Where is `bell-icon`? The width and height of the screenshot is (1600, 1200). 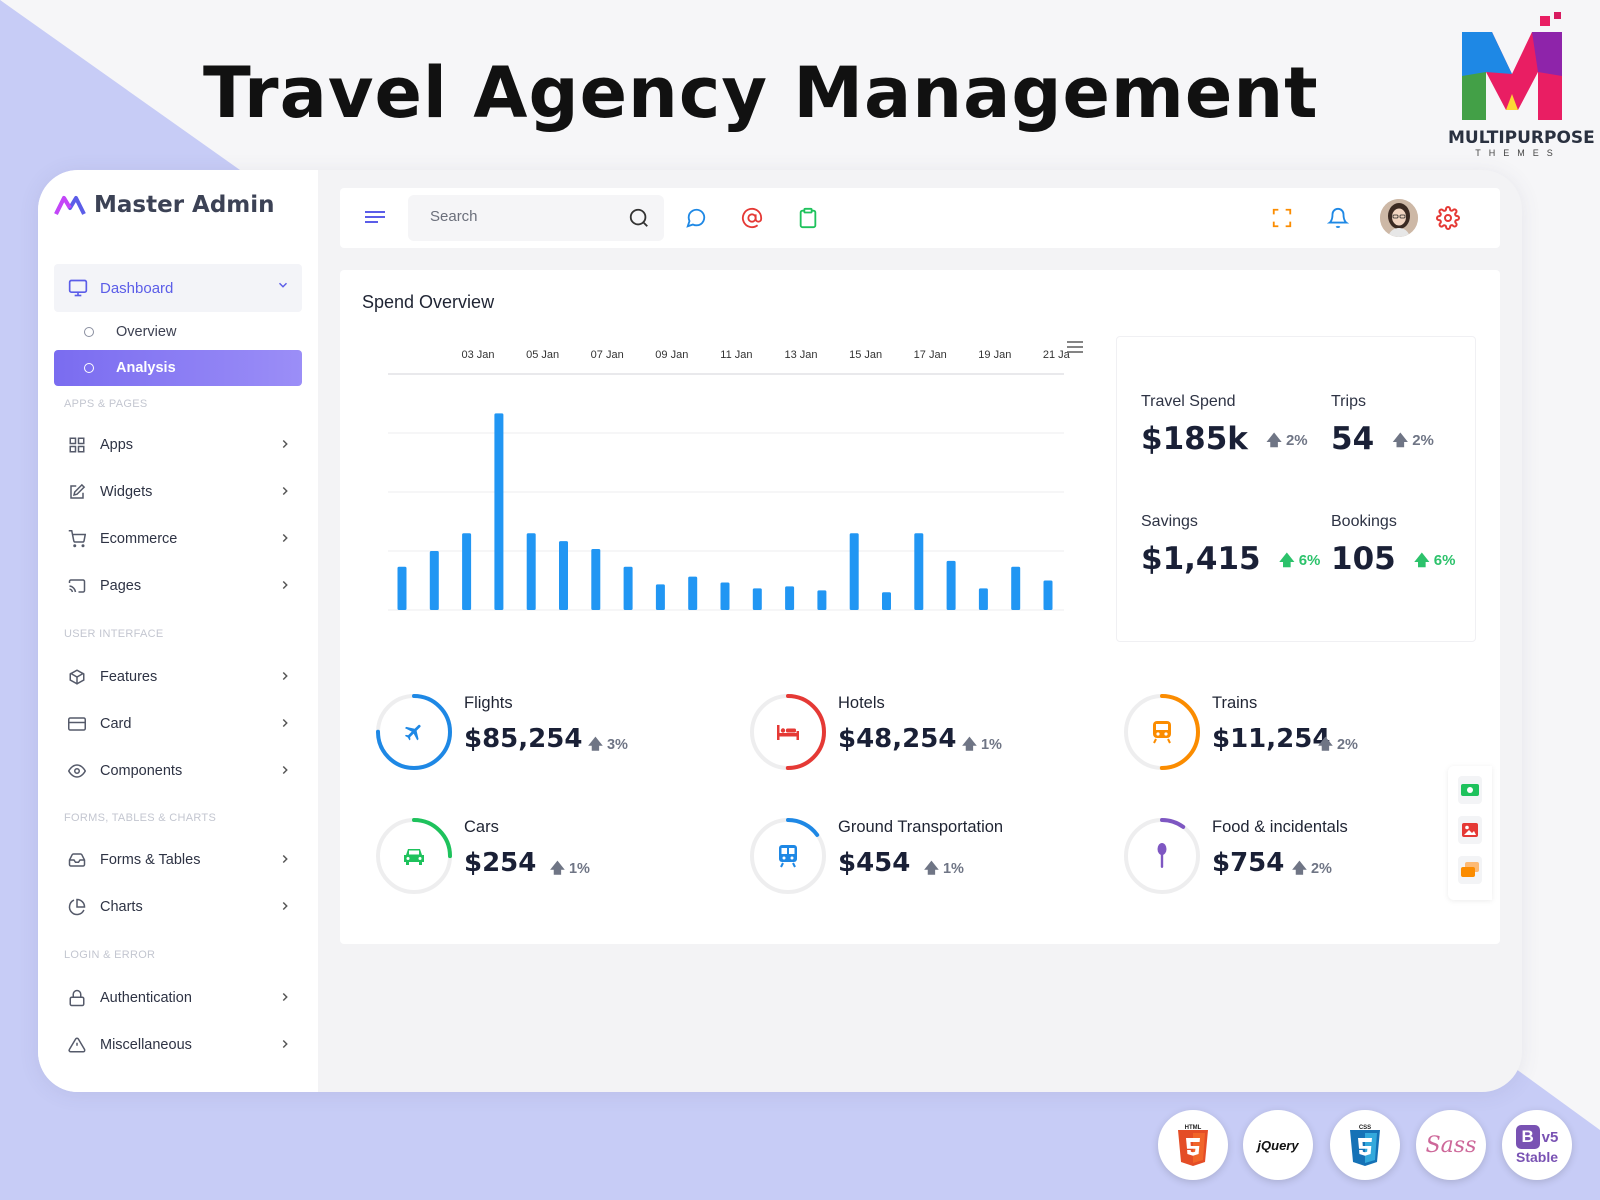
bell-icon is located at coordinates (1338, 218).